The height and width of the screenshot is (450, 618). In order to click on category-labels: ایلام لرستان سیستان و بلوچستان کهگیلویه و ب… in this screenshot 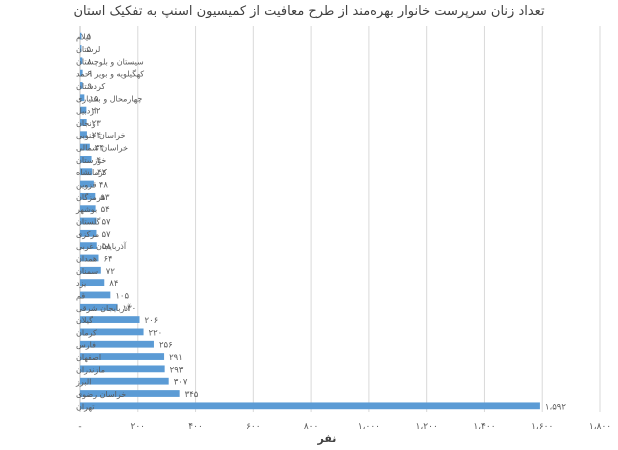, I will do `click(109, 222)`.